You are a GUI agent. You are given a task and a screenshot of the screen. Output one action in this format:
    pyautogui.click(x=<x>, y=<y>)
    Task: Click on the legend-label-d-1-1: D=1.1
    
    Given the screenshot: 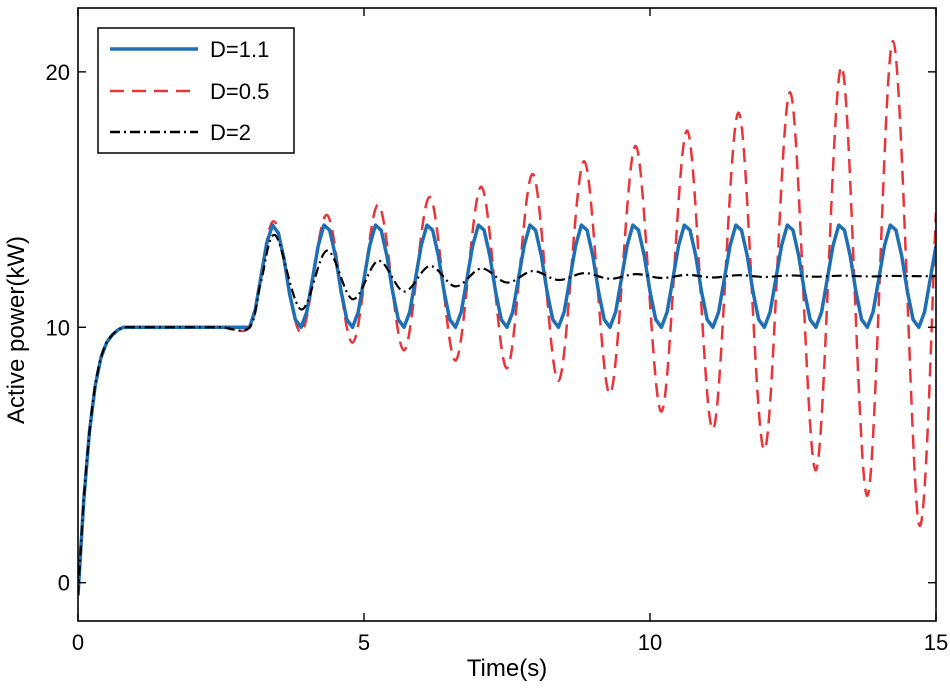 What is the action you would take?
    pyautogui.click(x=239, y=49)
    